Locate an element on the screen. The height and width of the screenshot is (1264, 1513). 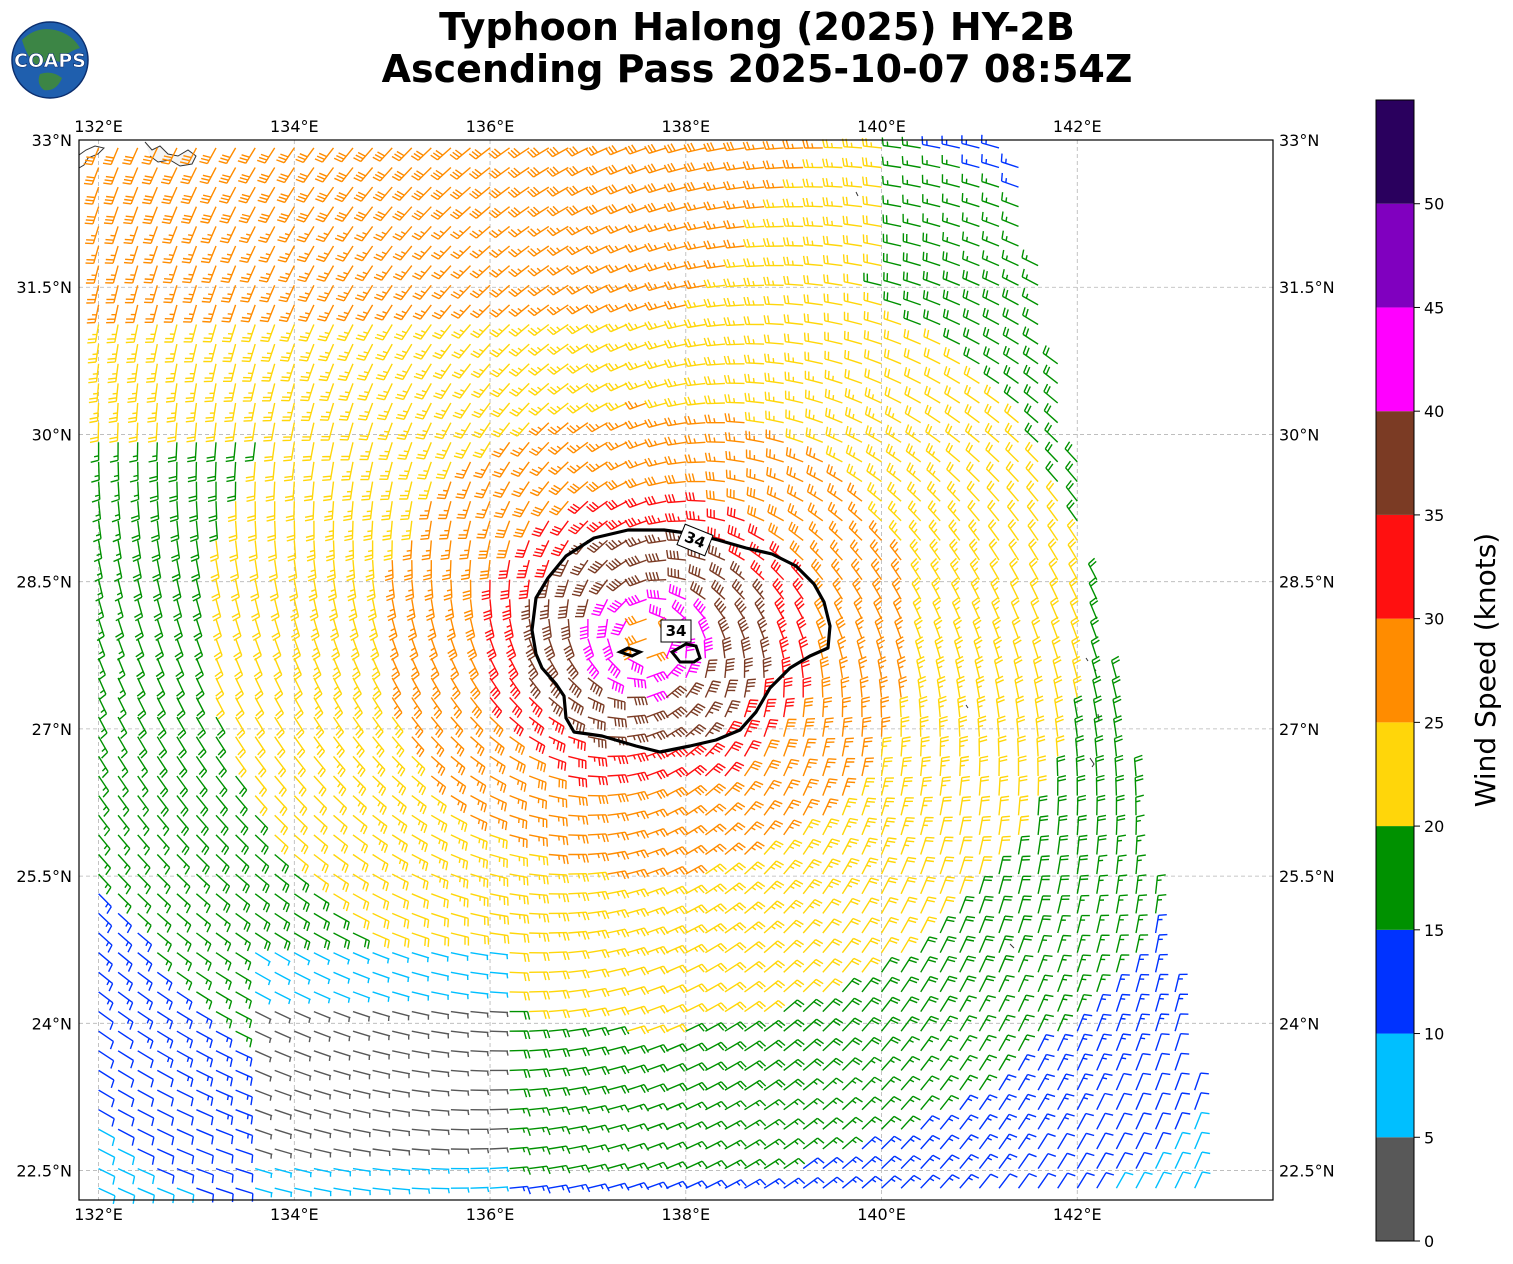
lon-tick-label-bottom: 142°E is located at coordinates (1077, 1214).